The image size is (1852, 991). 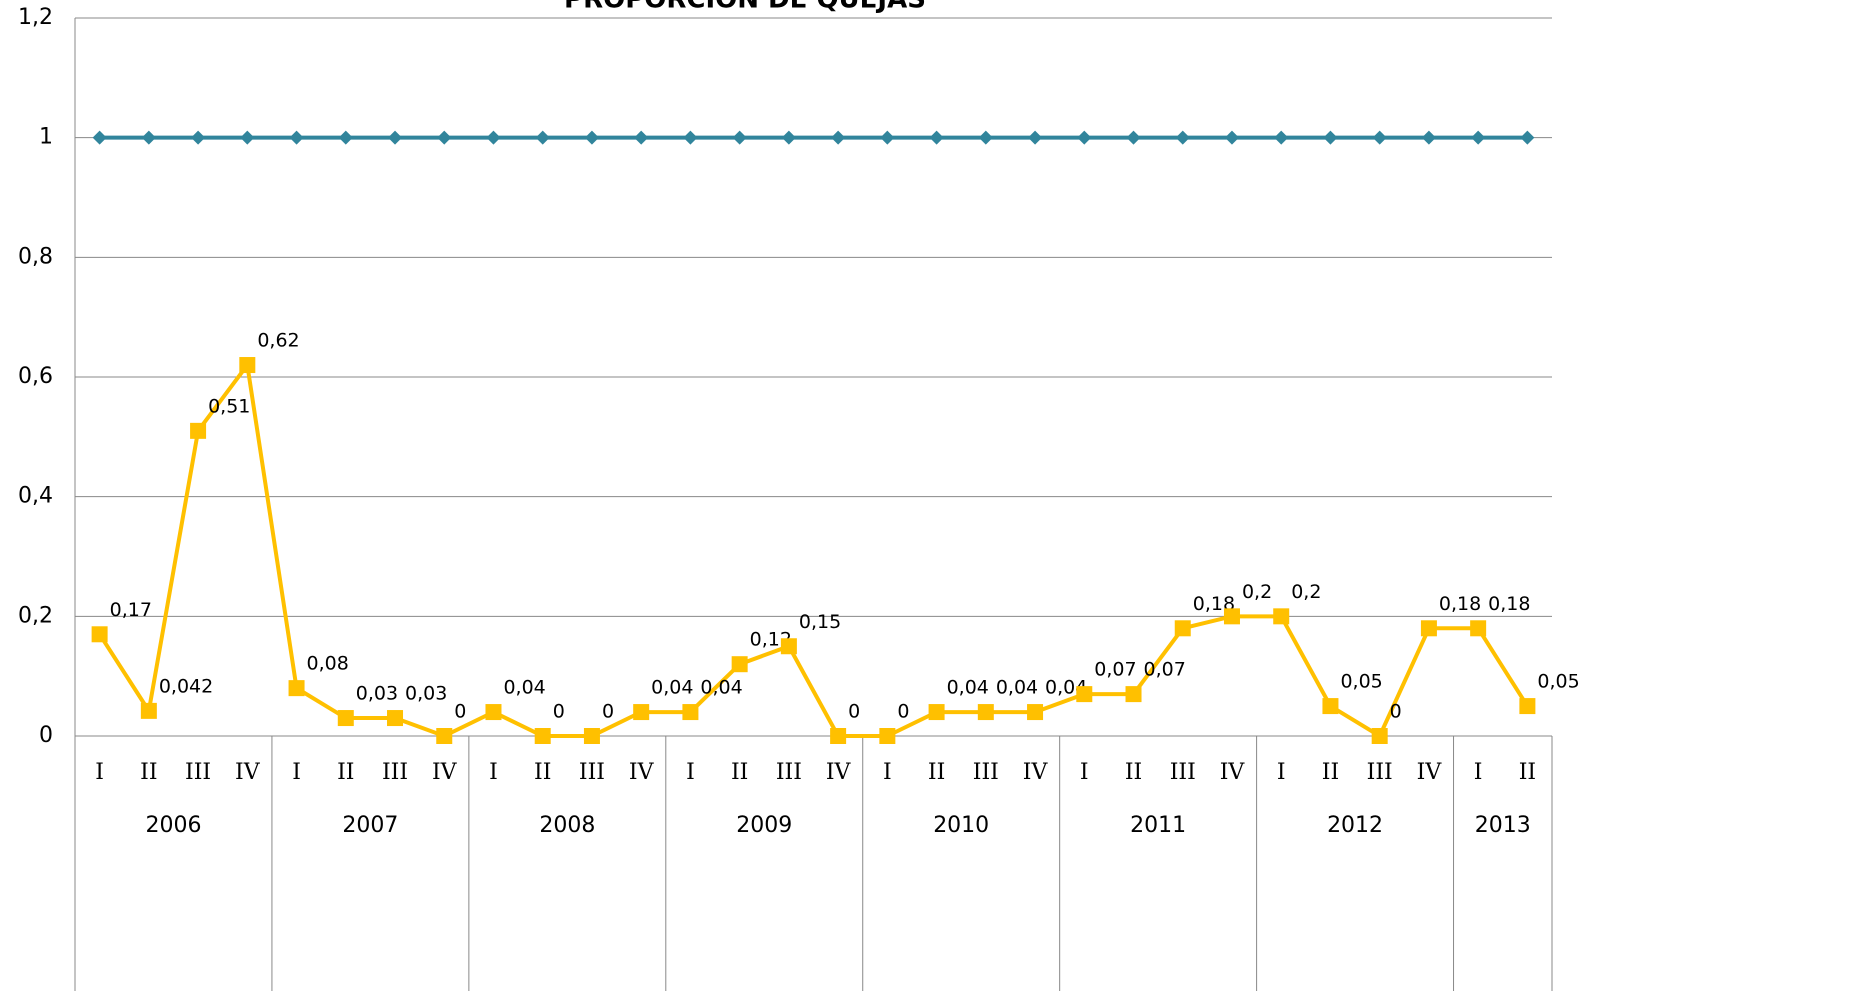 I want to click on y-tick-label: 0, so click(x=46, y=735).